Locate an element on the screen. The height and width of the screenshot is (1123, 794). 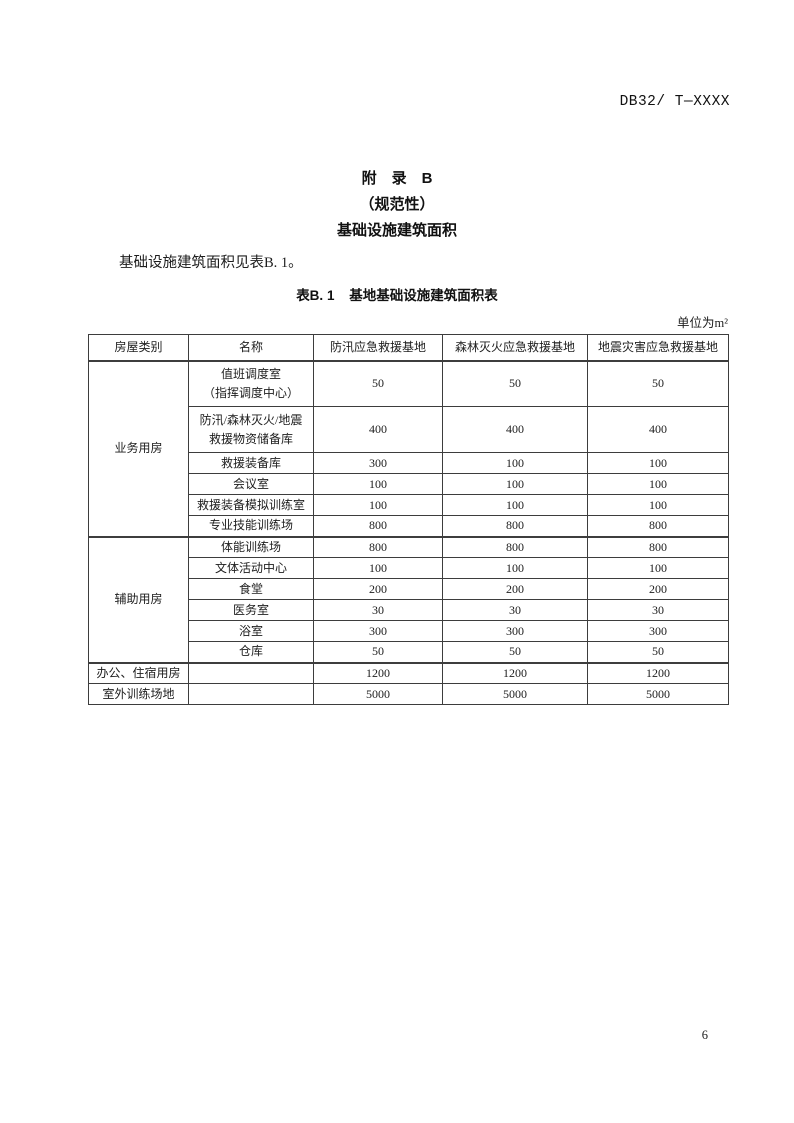
table-row: 救援装备模拟训练室 100 100 100 is located at coordinates (409, 505).